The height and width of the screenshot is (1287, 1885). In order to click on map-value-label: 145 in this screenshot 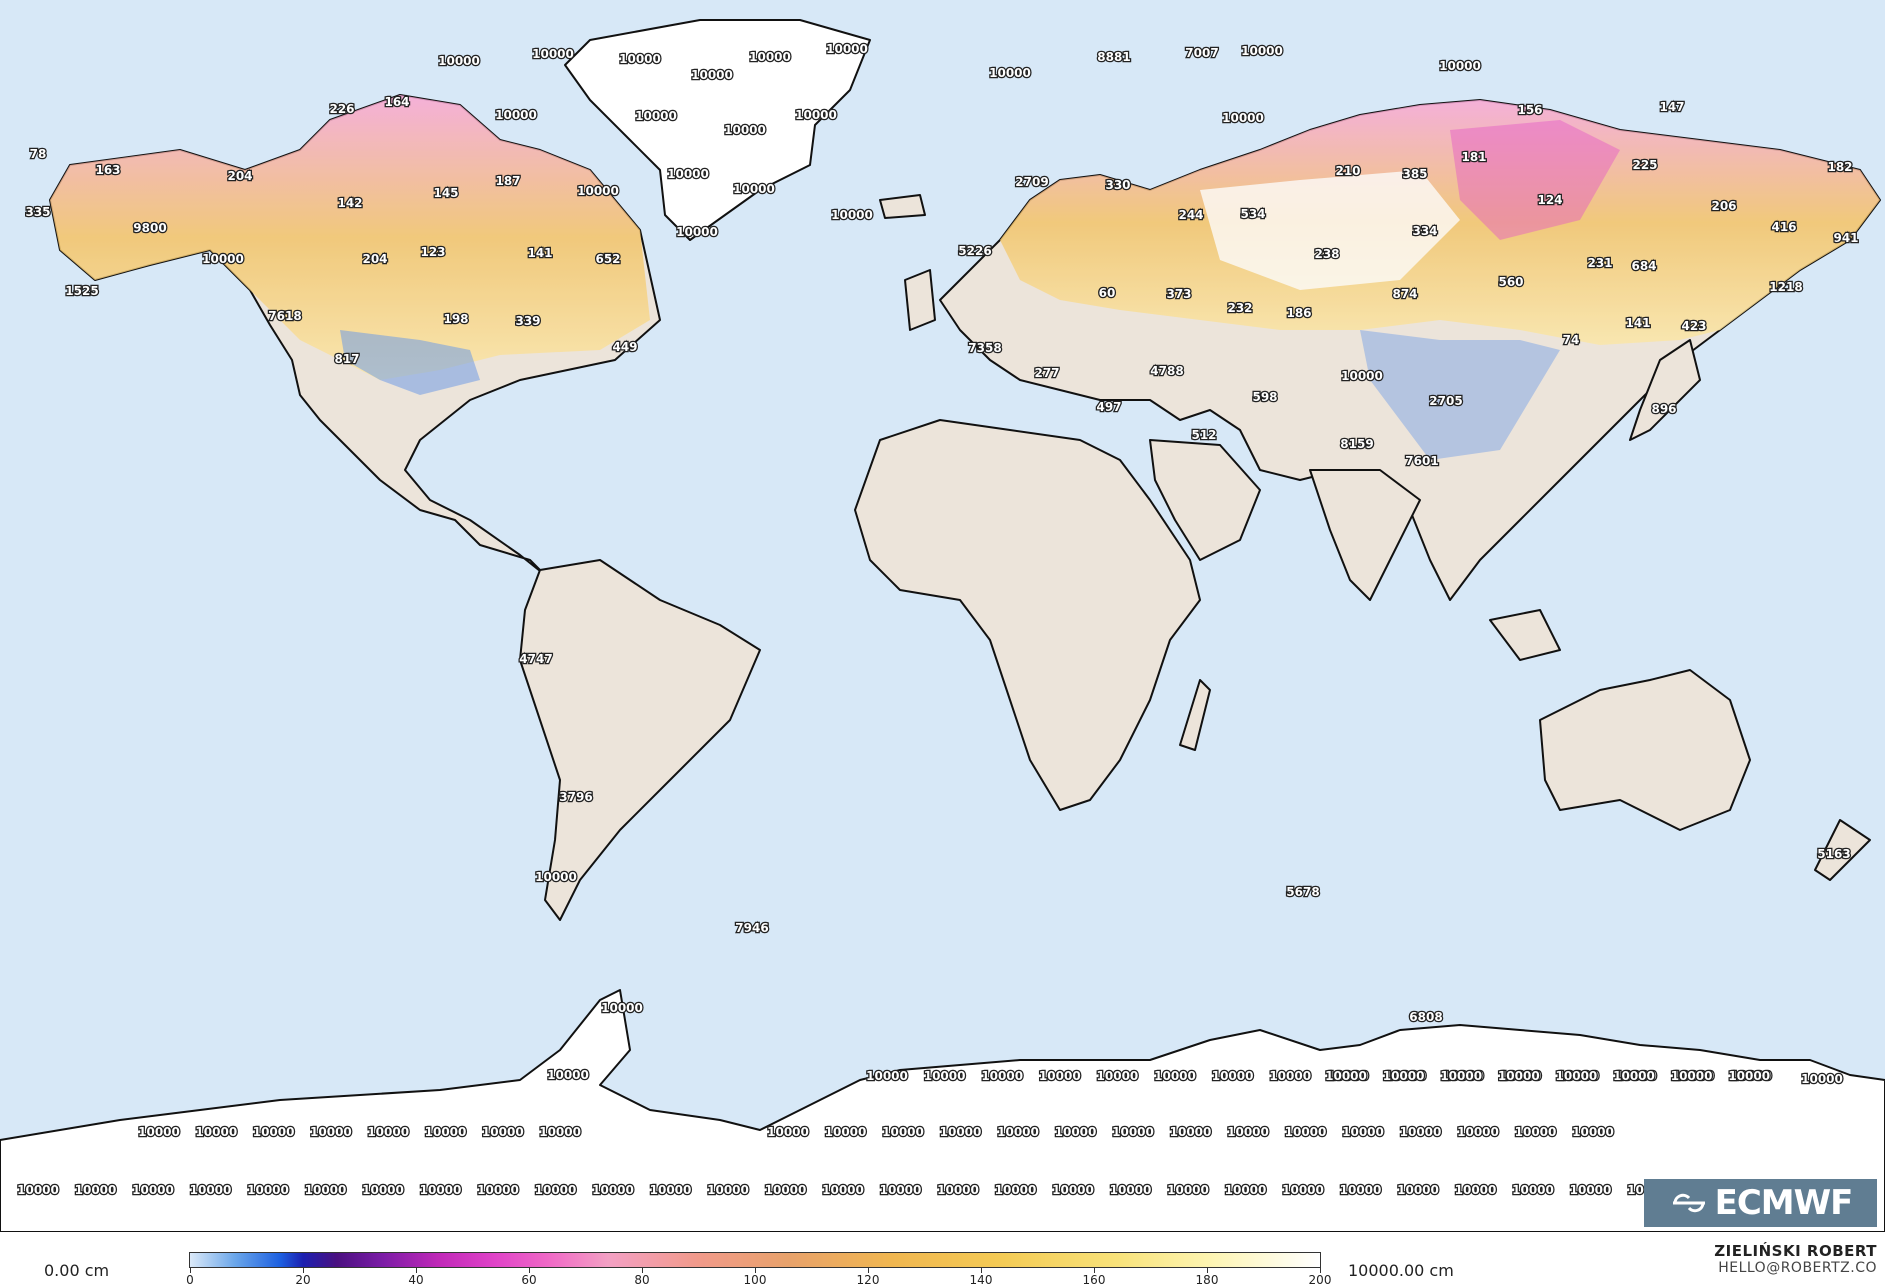, I will do `click(445, 193)`.